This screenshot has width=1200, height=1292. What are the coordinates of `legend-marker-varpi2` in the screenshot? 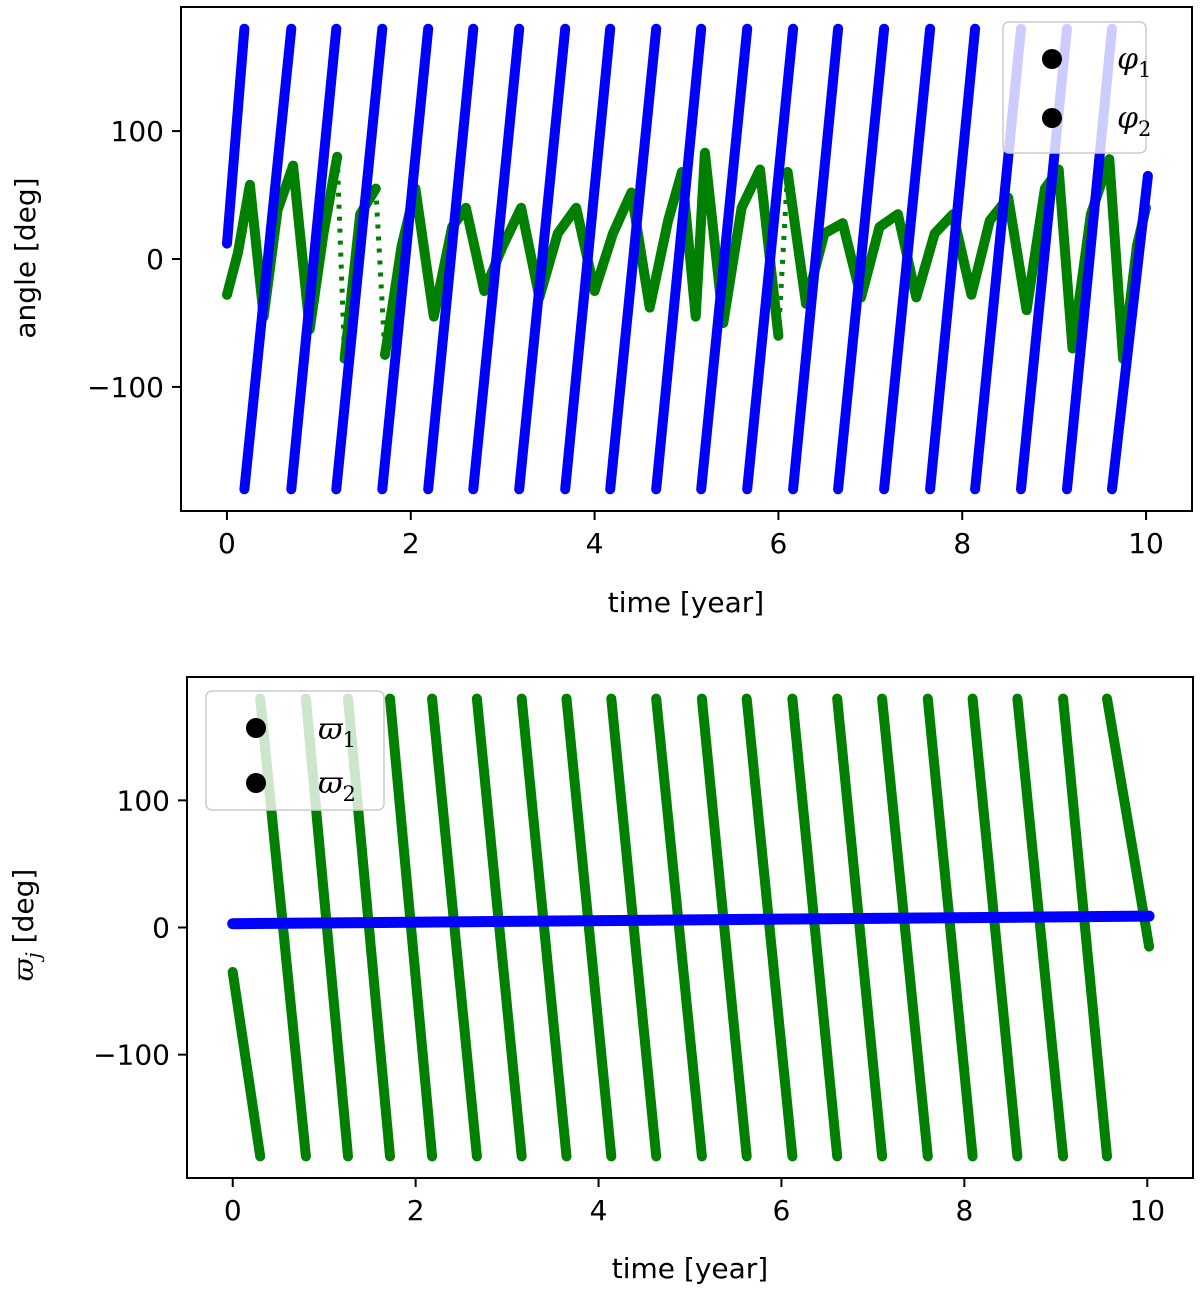 It's located at (256, 783).